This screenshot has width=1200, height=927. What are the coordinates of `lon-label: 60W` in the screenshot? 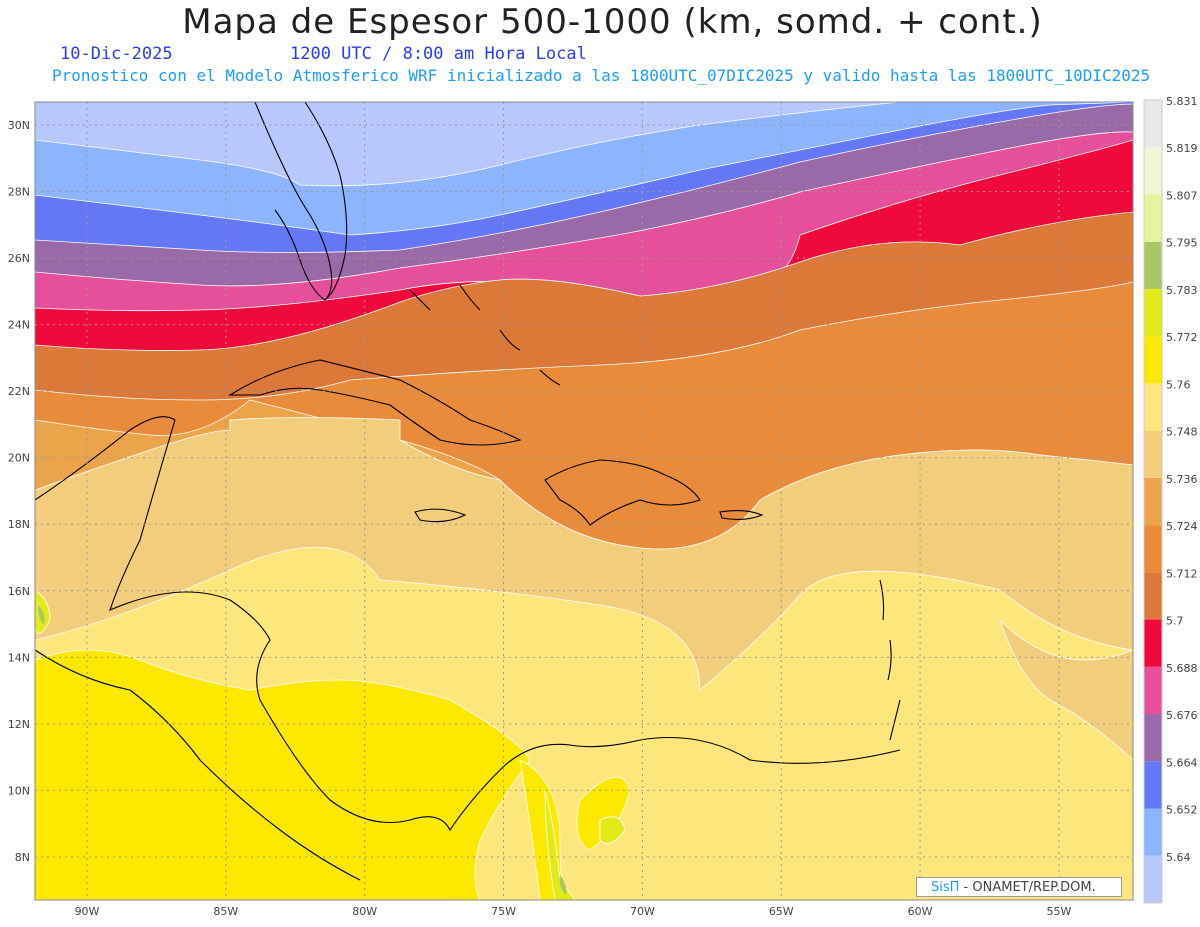 It's located at (920, 911).